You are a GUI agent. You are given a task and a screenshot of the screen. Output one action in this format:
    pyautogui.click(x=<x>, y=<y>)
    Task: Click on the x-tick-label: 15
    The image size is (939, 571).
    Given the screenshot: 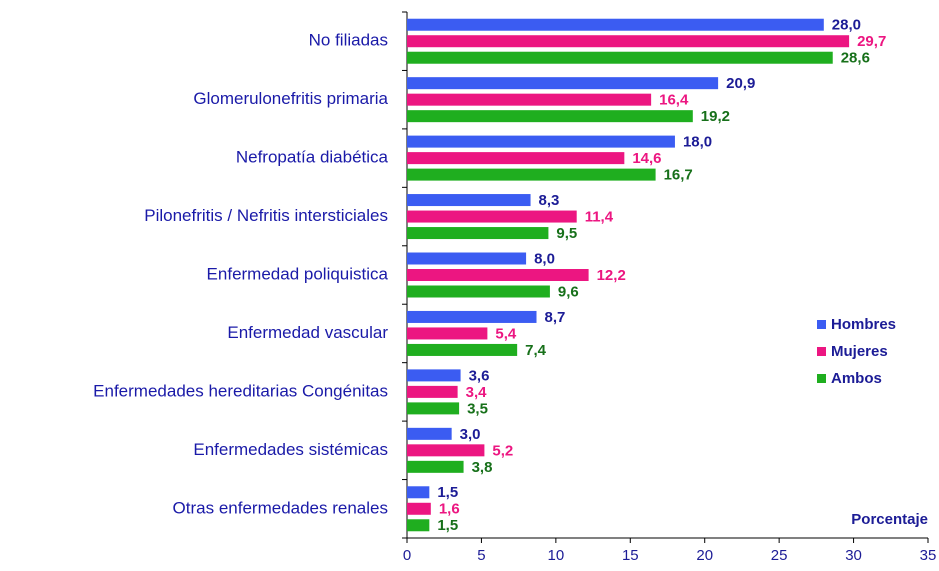 What is the action you would take?
    pyautogui.click(x=630, y=555)
    